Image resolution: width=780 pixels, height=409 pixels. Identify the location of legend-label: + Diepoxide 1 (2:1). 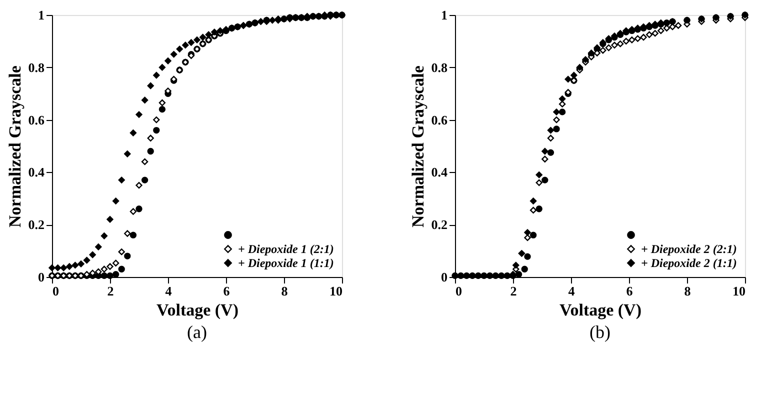
(286, 249).